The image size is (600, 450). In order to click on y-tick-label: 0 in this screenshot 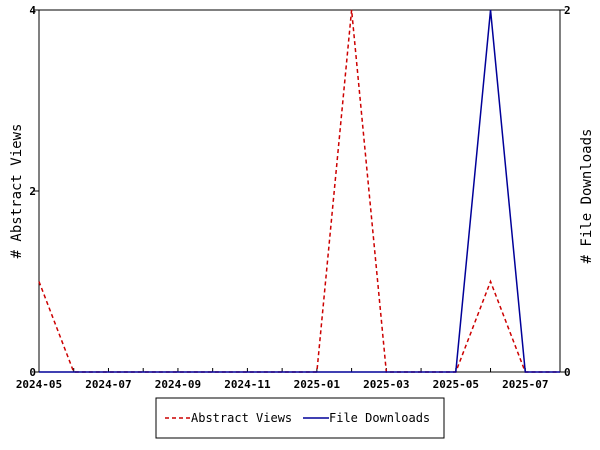, I will do `click(32, 372)`.